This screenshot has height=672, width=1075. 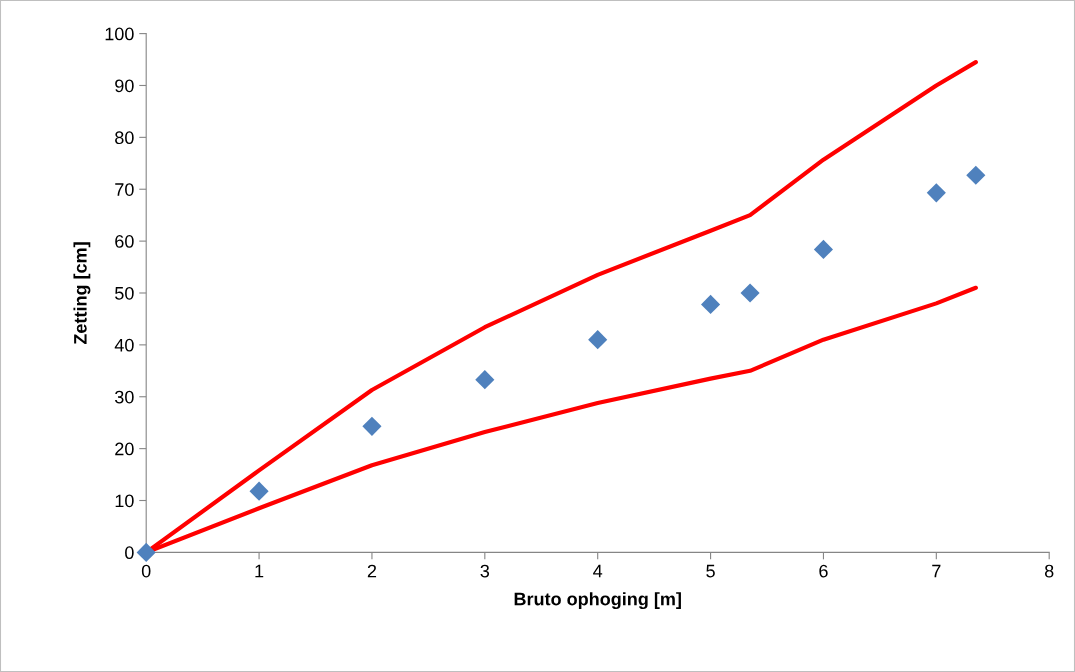 What do you see at coordinates (936, 571) in the screenshot?
I see `x-tick-label: 7` at bounding box center [936, 571].